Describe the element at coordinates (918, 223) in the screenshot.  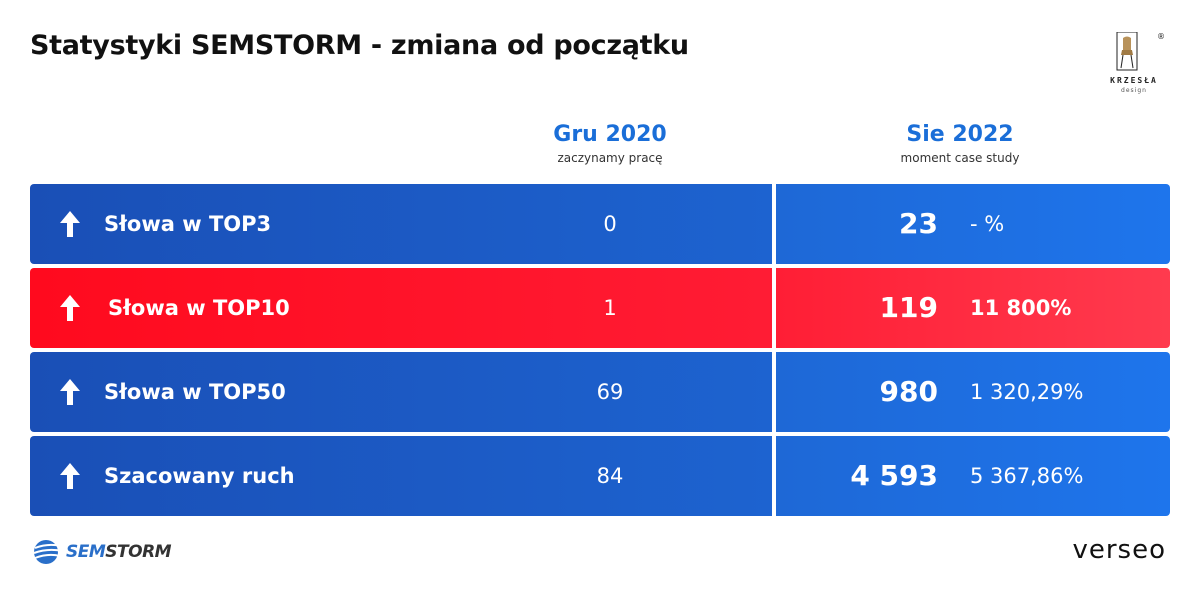
I see `row-now-value: 23` at that location.